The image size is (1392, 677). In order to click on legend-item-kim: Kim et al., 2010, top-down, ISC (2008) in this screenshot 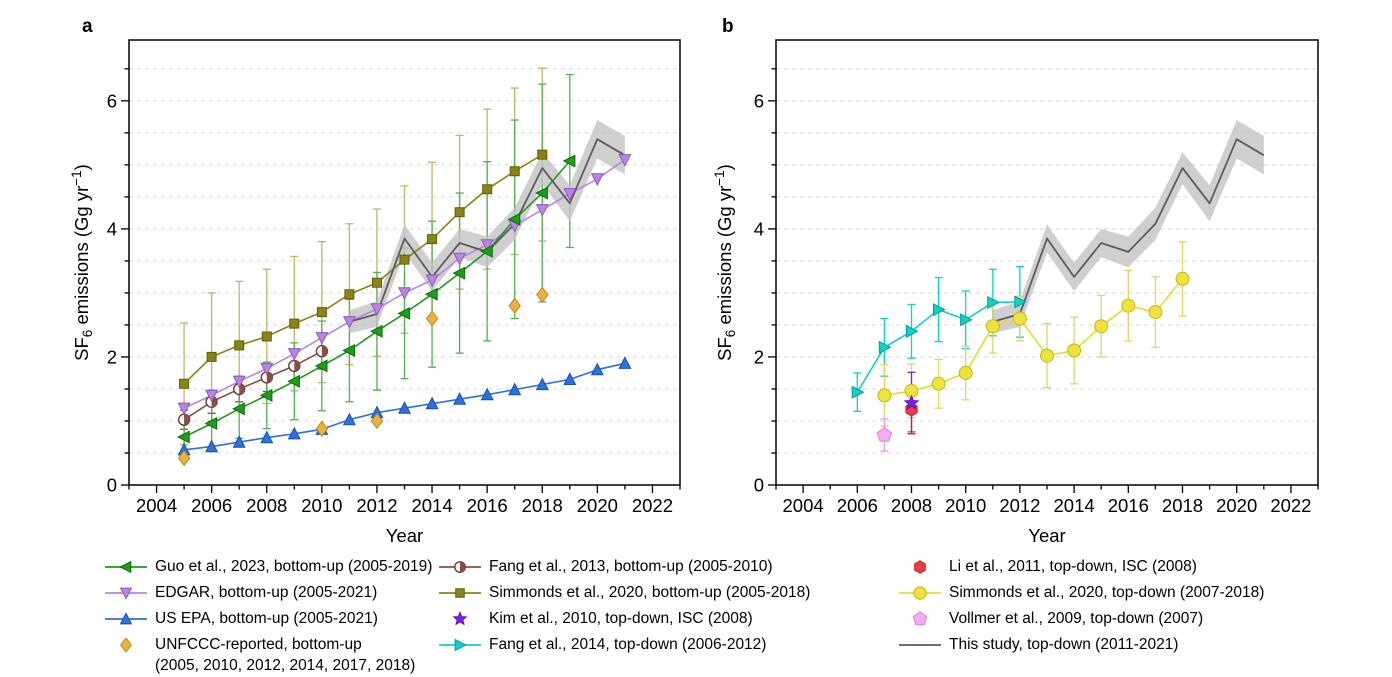, I will do `click(624, 620)`.